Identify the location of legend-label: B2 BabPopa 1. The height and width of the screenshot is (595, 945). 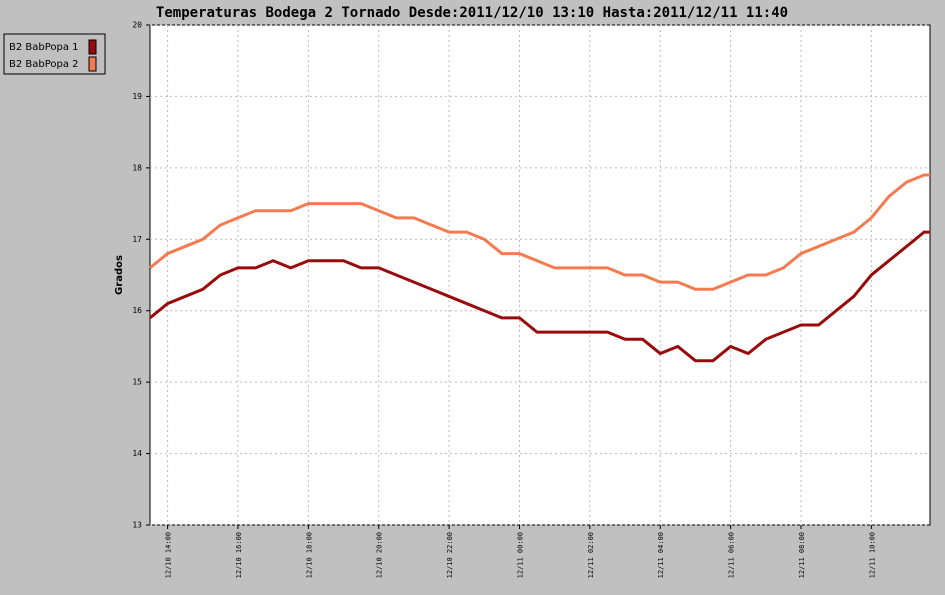
(44, 47).